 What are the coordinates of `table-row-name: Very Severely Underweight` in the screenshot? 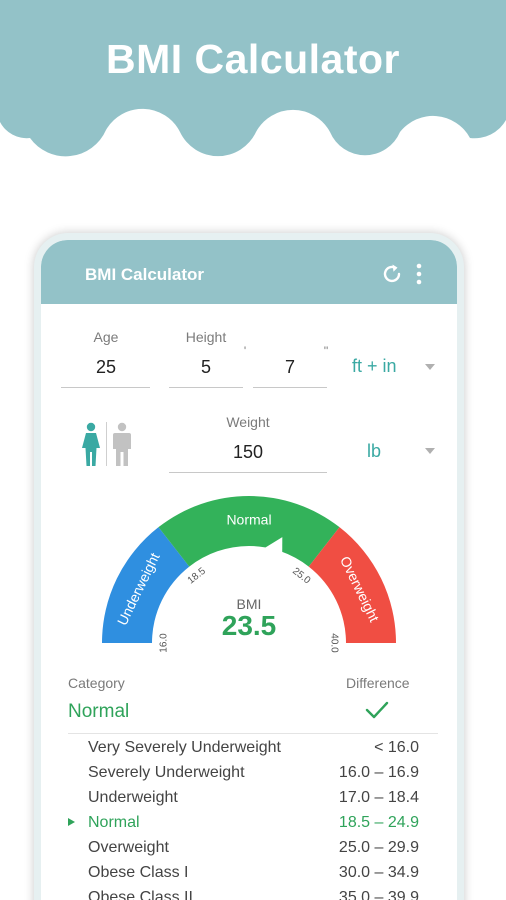 It's located at (184, 747).